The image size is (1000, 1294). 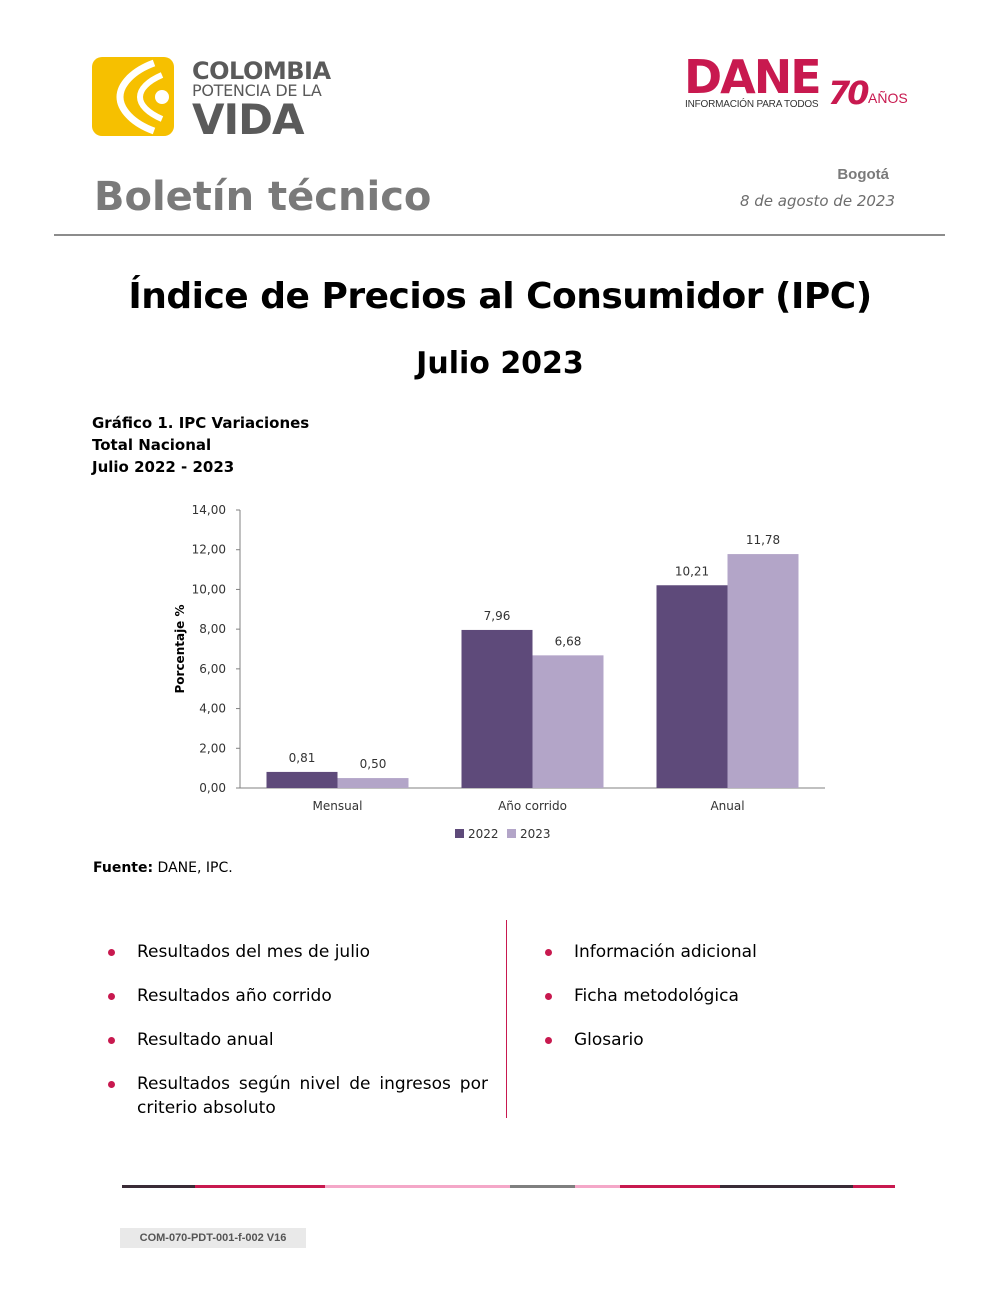 I want to click on data-label: 6,68, so click(x=568, y=641).